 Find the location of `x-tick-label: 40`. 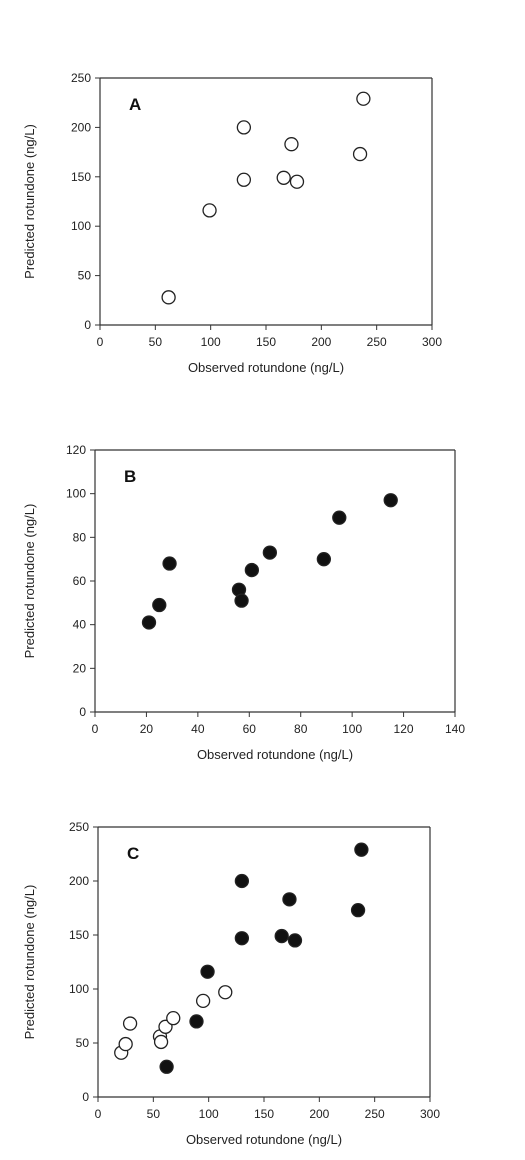

x-tick-label: 40 is located at coordinates (198, 729).